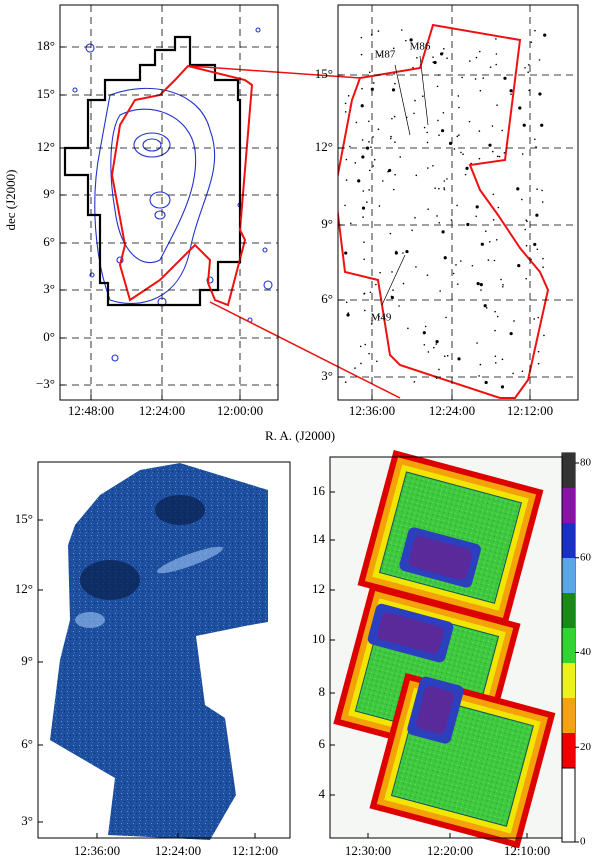 This screenshot has width=595, height=867. What do you see at coordinates (527, 850) in the screenshot?
I see `x-tick-label: 12:10:00` at bounding box center [527, 850].